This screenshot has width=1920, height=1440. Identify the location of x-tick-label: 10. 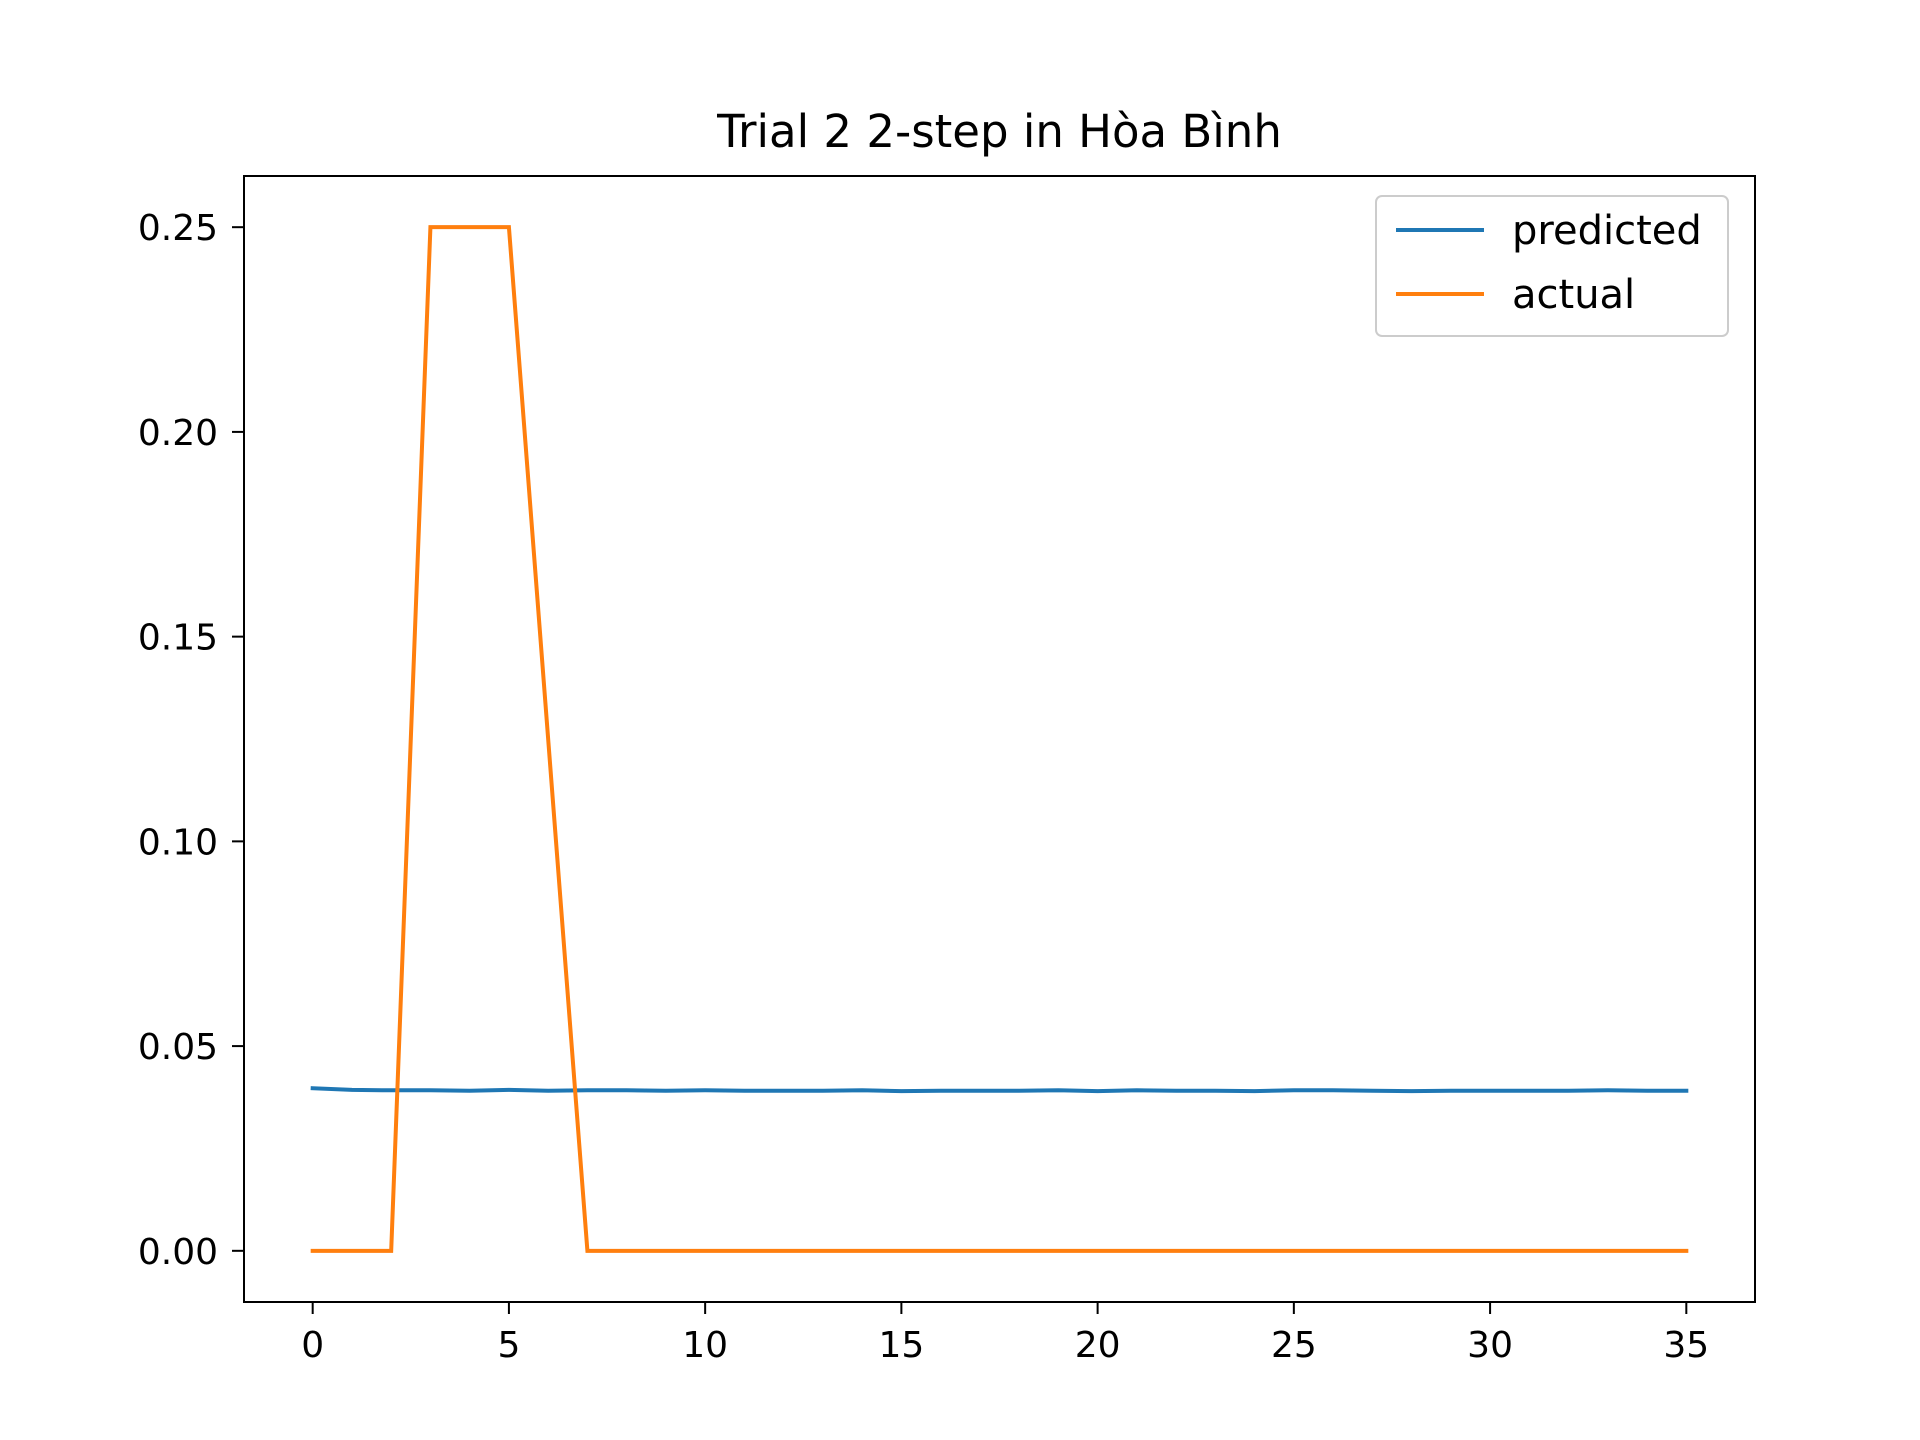
(705, 1345).